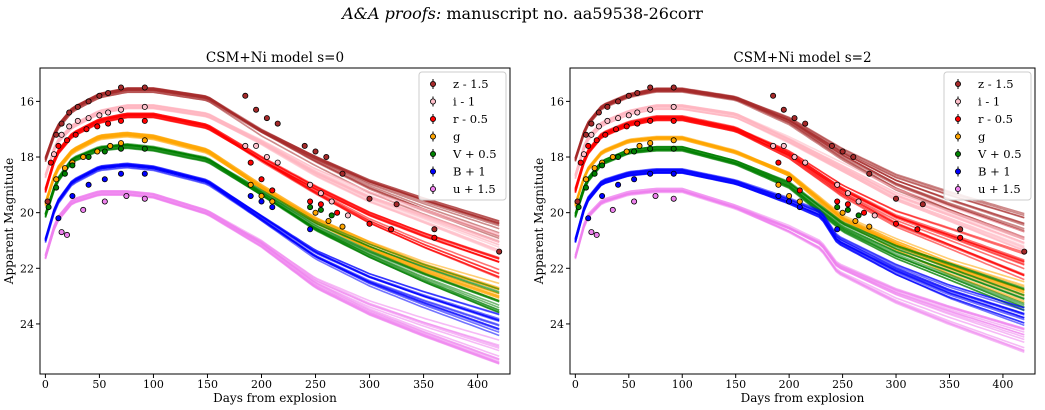 This screenshot has height=410, width=1045. Describe the element at coordinates (995, 119) in the screenshot. I see `legend-label-3: r - 0.5` at that location.